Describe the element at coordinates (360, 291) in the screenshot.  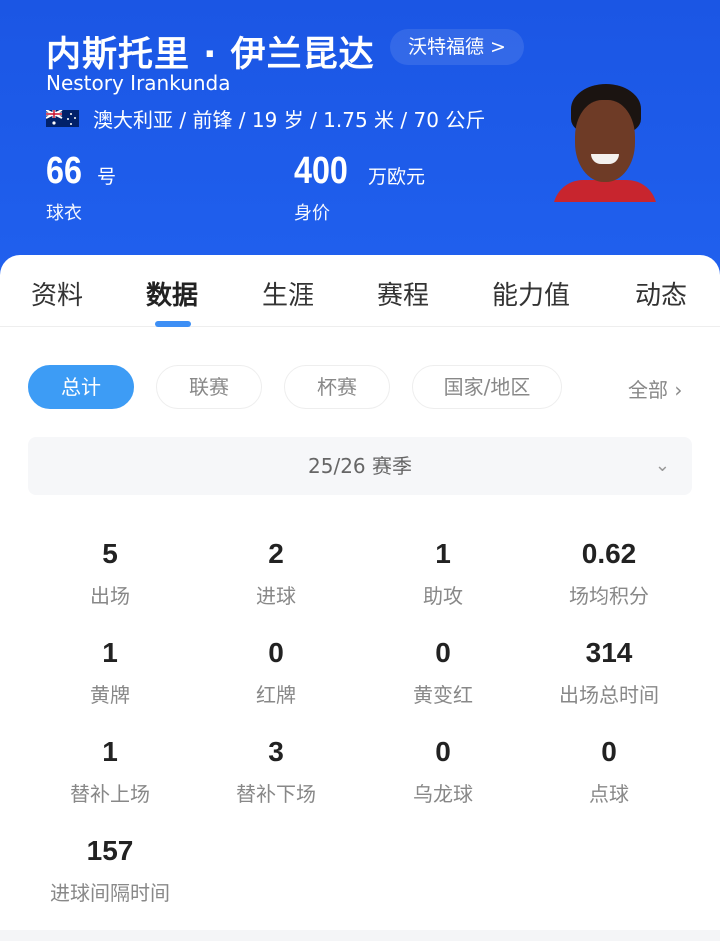
I see `tab-bar: 资料 数据 生涯 赛程 能力值 动态` at that location.